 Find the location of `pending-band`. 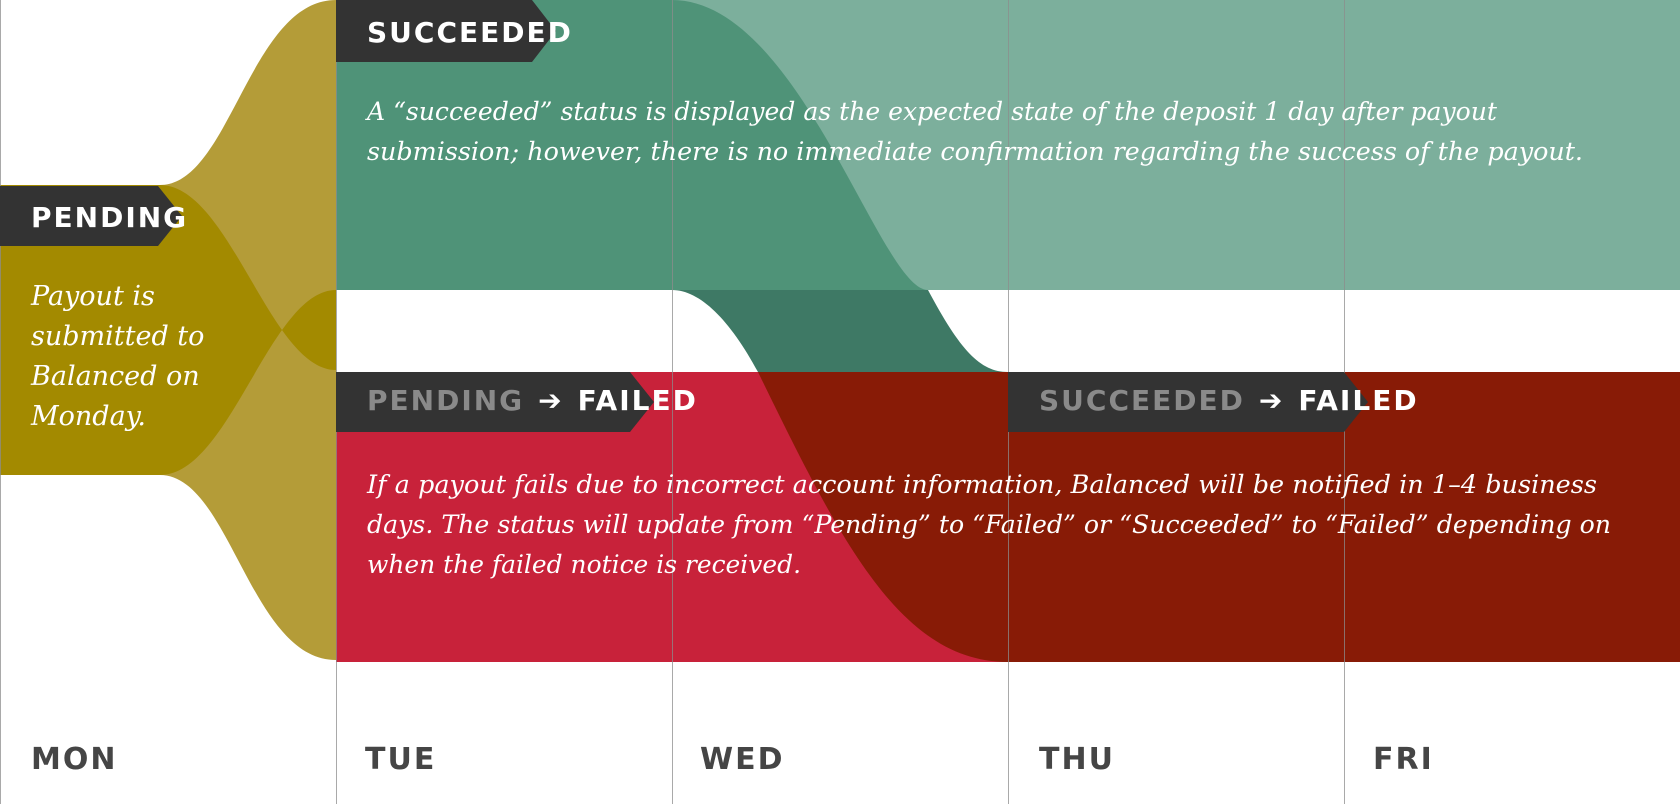

pending-band is located at coordinates (168, 330).